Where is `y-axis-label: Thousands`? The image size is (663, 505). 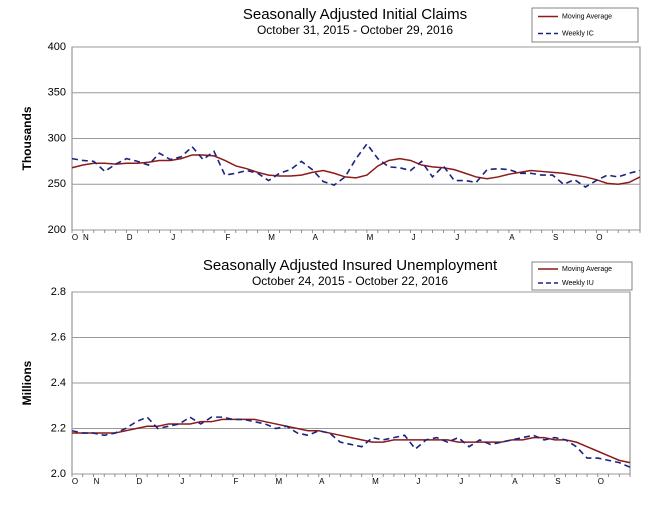
y-axis-label: Thousands is located at coordinates (27, 138).